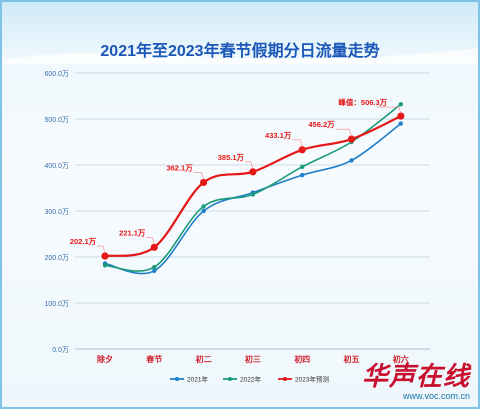 This screenshot has width=480, height=409. Describe the element at coordinates (60, 350) in the screenshot. I see `y-tick-label: 0.0万` at that location.